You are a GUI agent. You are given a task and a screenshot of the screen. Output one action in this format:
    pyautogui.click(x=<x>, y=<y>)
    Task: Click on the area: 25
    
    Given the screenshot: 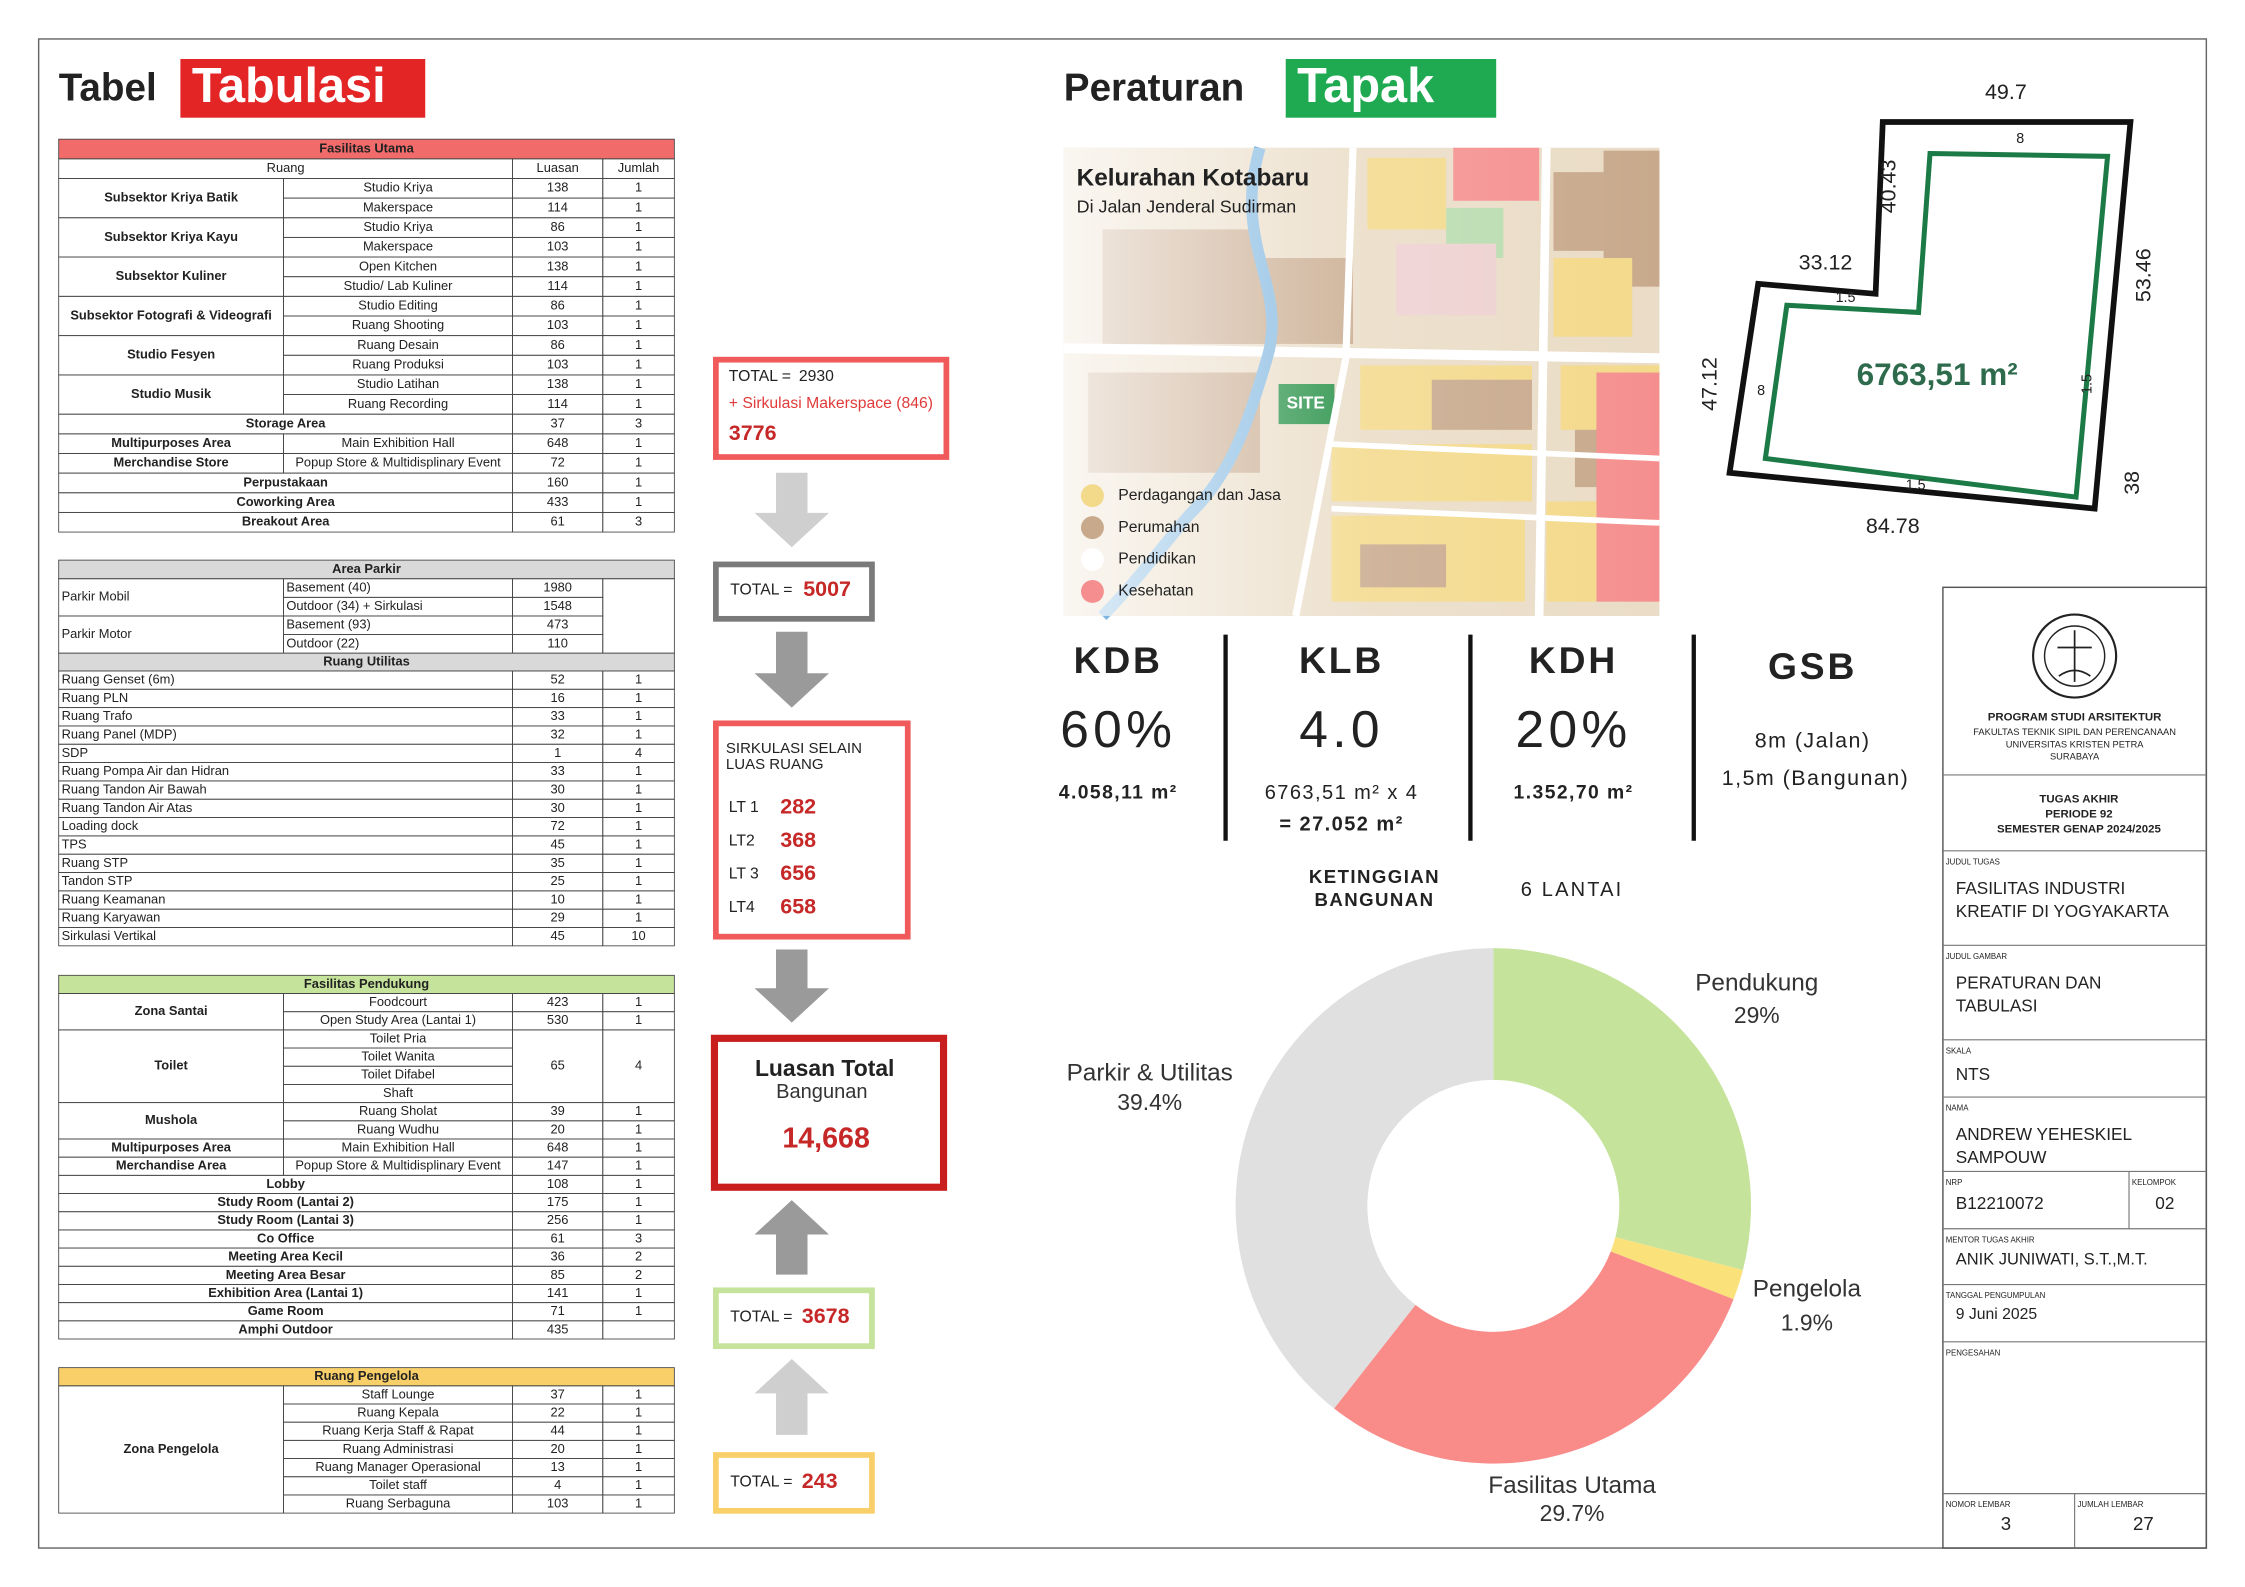 What is the action you would take?
    pyautogui.click(x=558, y=880)
    